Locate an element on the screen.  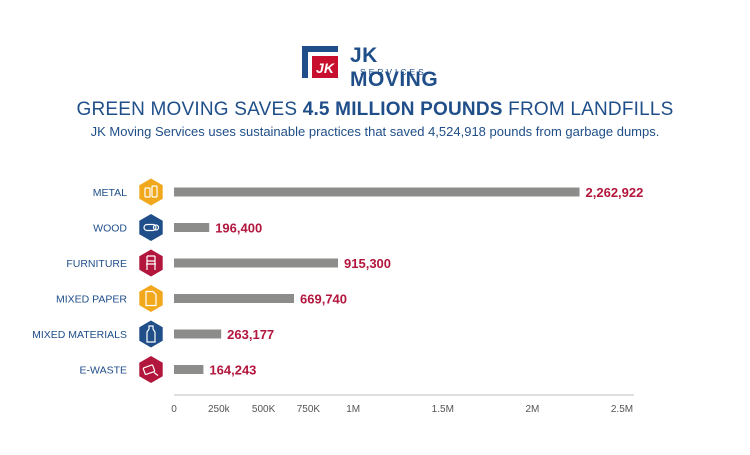
metal-cans-icon is located at coordinates (151, 192).